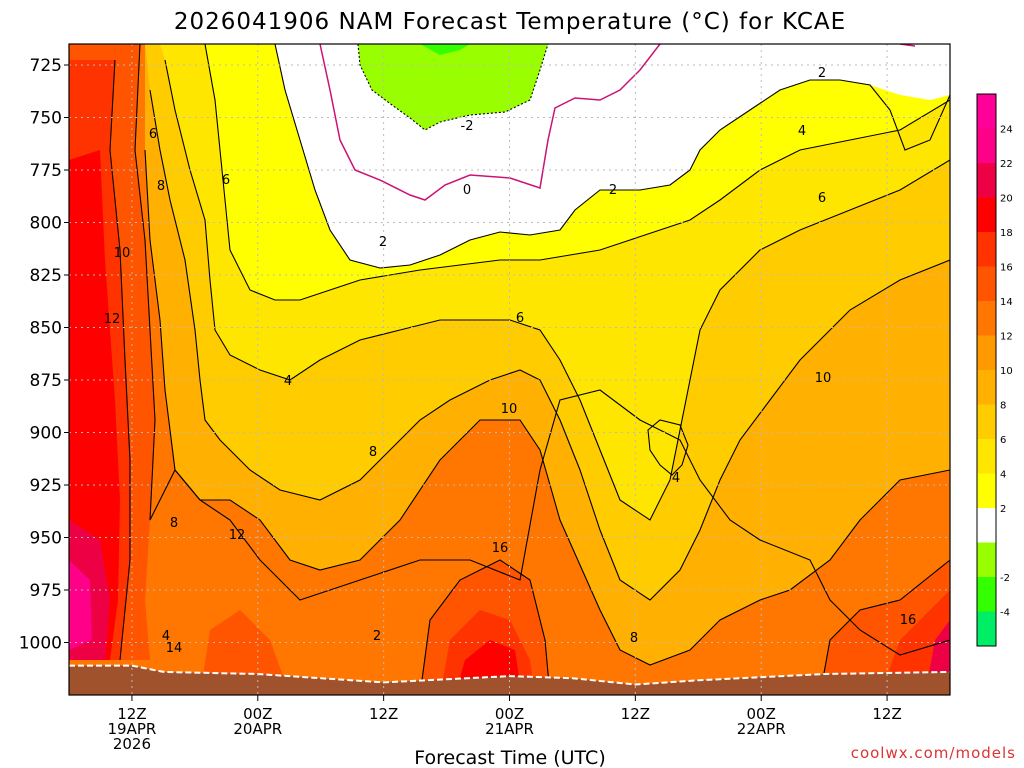  I want to click on x-tick-label-1-1: 20APR, so click(257, 729).